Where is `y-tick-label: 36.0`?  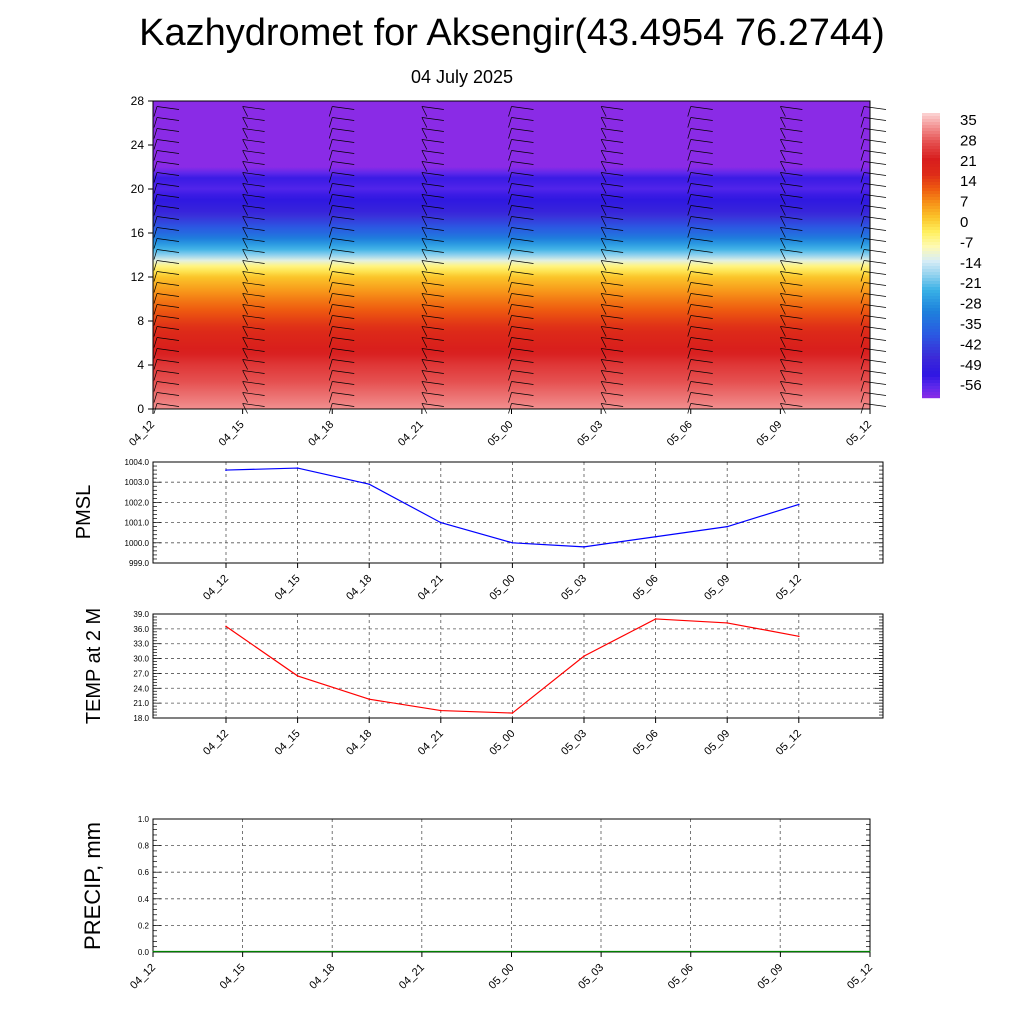 y-tick-label: 36.0 is located at coordinates (141, 629).